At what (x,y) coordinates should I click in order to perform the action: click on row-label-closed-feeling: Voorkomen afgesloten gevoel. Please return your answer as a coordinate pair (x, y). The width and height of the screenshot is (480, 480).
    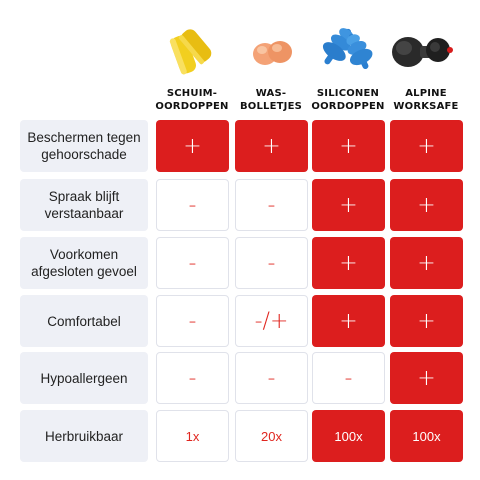
    Looking at the image, I should click on (84, 263).